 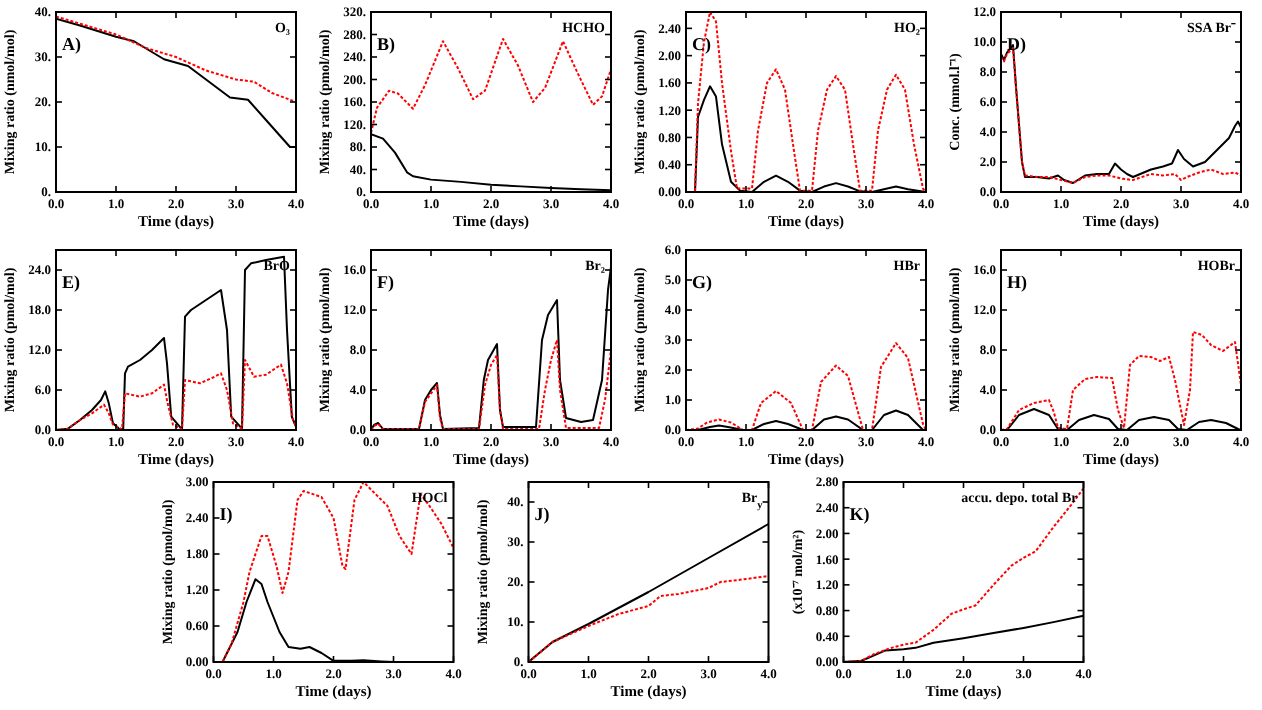 What do you see at coordinates (226, 514) in the screenshot?
I see `text: I)` at bounding box center [226, 514].